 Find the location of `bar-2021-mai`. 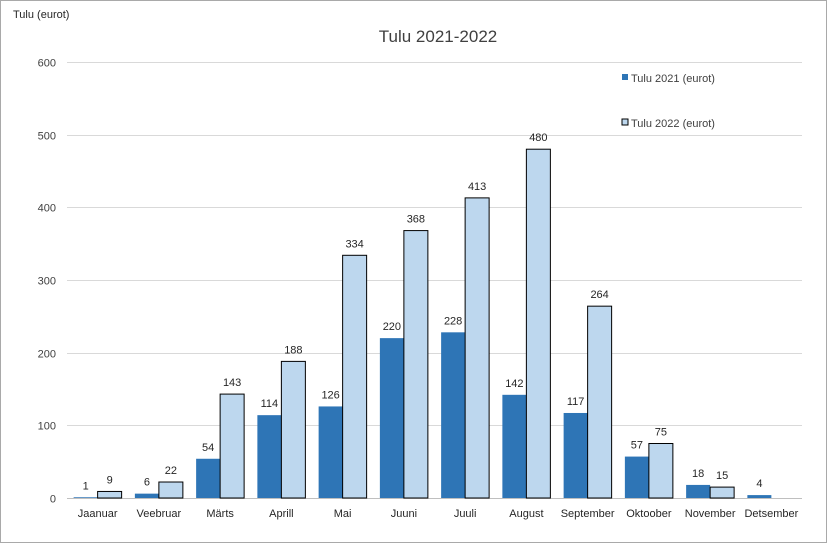

bar-2021-mai is located at coordinates (330, 452).